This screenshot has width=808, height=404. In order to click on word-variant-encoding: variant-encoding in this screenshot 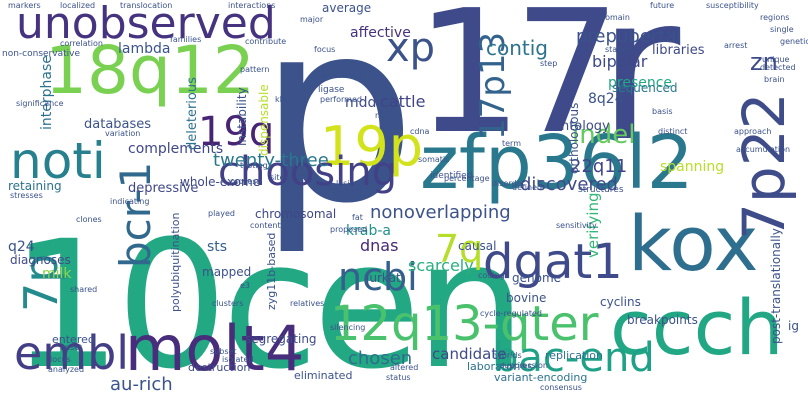, I will do `click(541, 377)`.